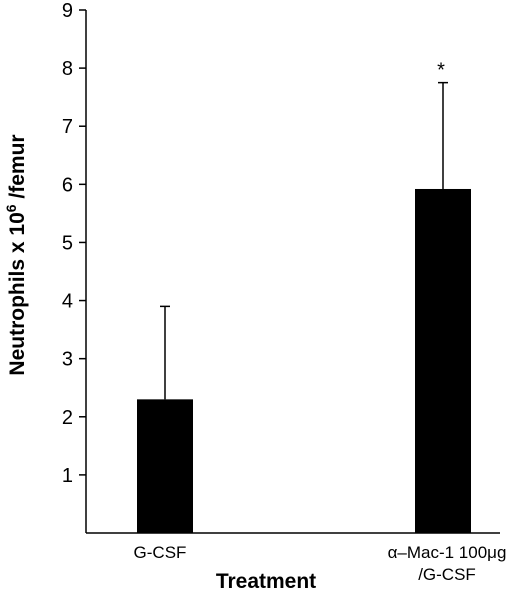 The height and width of the screenshot is (597, 520). I want to click on y-tick-label: 6, so click(67, 185).